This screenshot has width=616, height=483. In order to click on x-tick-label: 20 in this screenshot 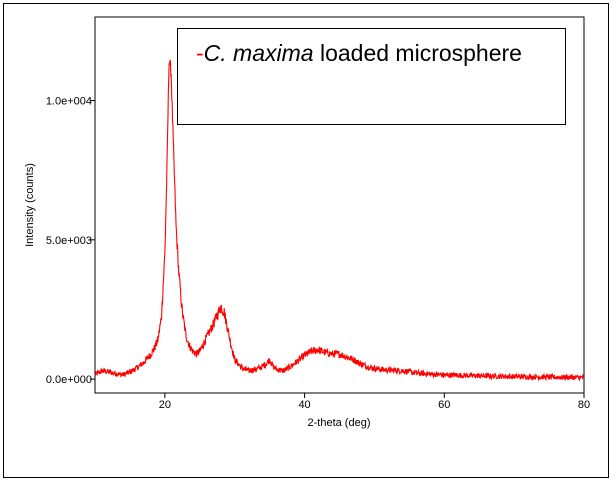, I will do `click(165, 405)`.